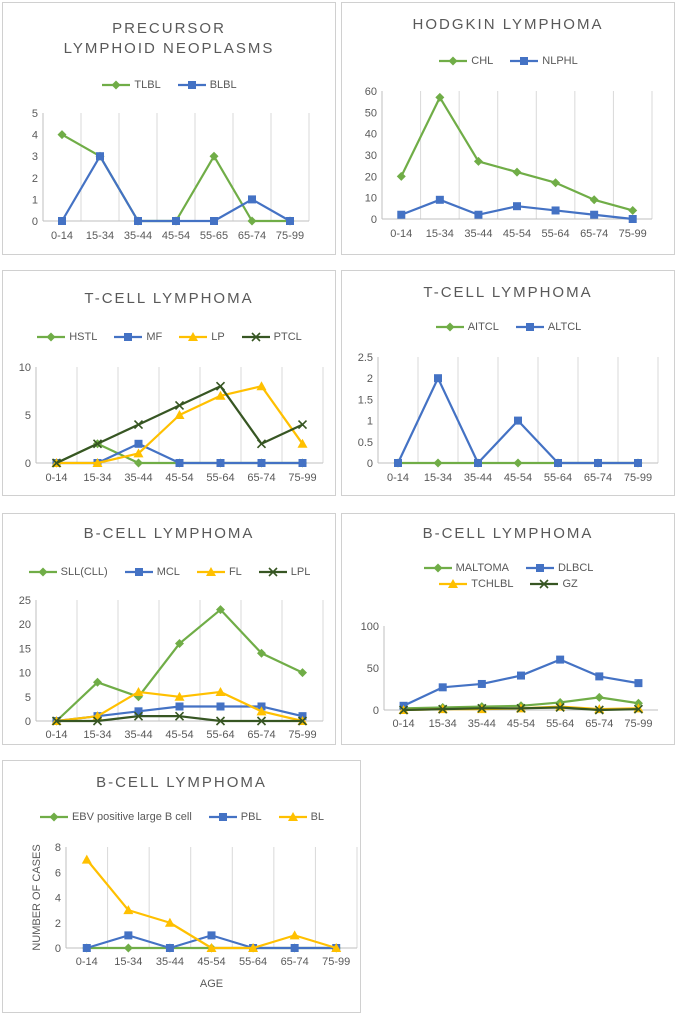  Describe the element at coordinates (317, 817) in the screenshot. I see `legend-label: BL` at that location.